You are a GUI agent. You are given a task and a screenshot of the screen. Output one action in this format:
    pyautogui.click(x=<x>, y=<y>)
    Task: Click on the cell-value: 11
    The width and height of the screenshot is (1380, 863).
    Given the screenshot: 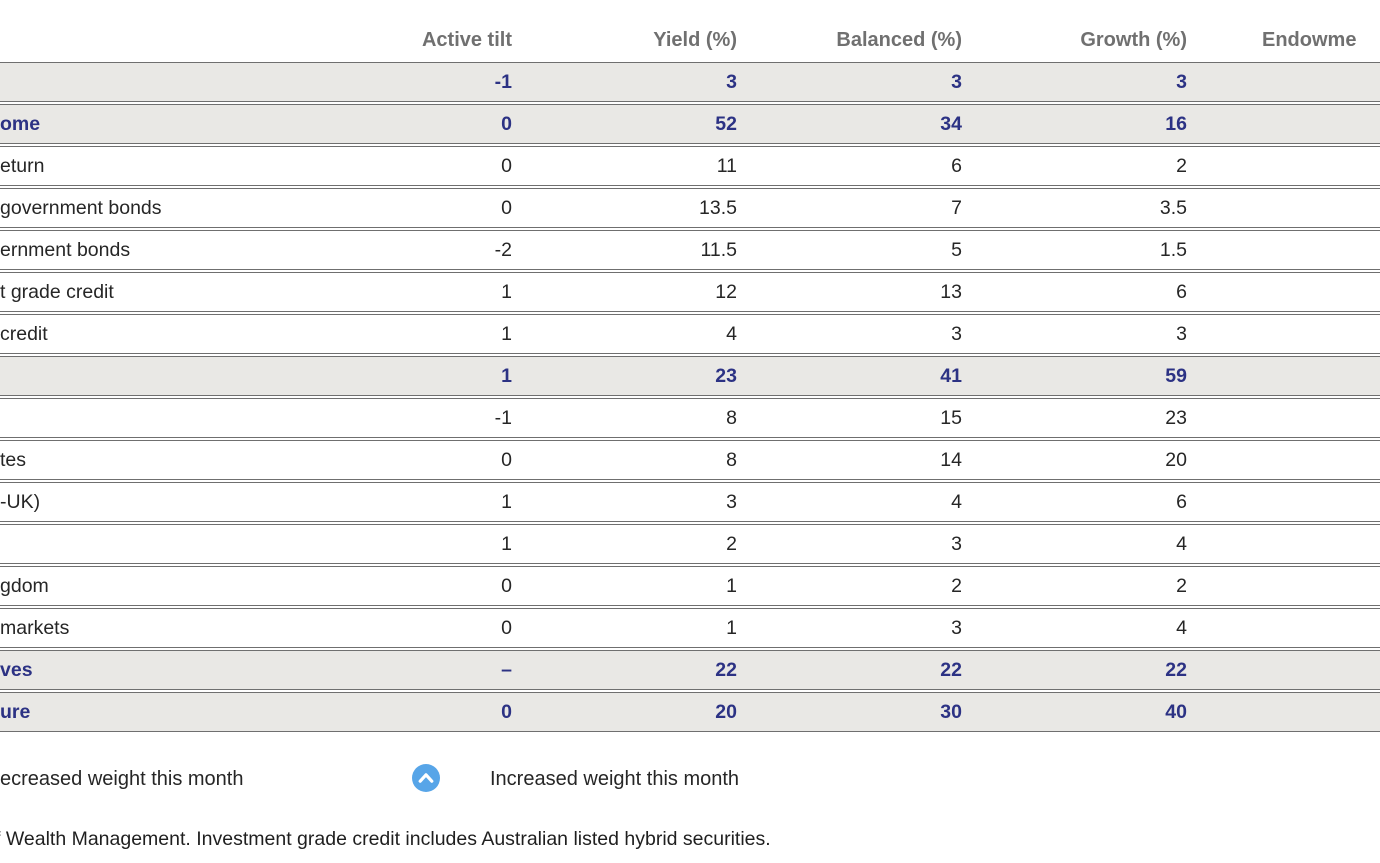 What is the action you would take?
    pyautogui.click(x=627, y=166)
    